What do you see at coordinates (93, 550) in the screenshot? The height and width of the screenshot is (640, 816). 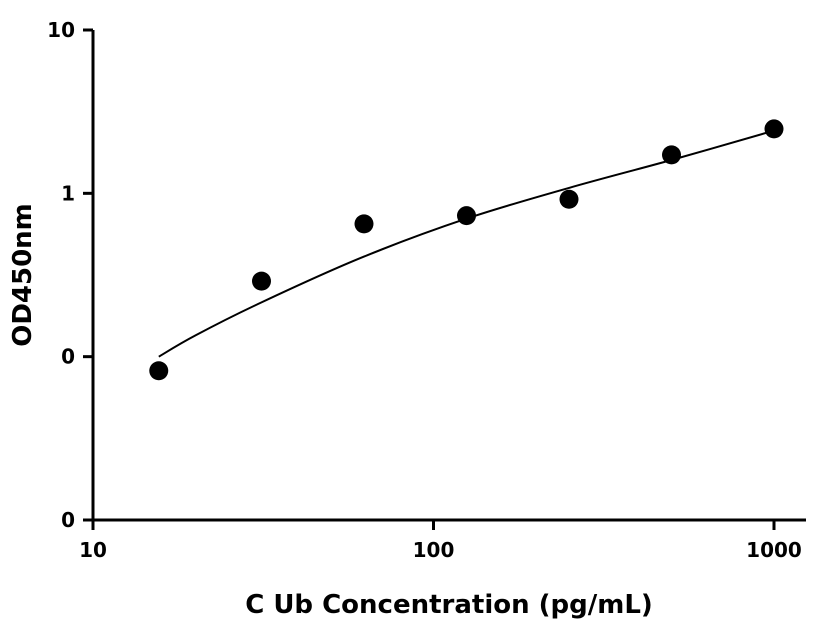 I see `x-tick-label: 10` at bounding box center [93, 550].